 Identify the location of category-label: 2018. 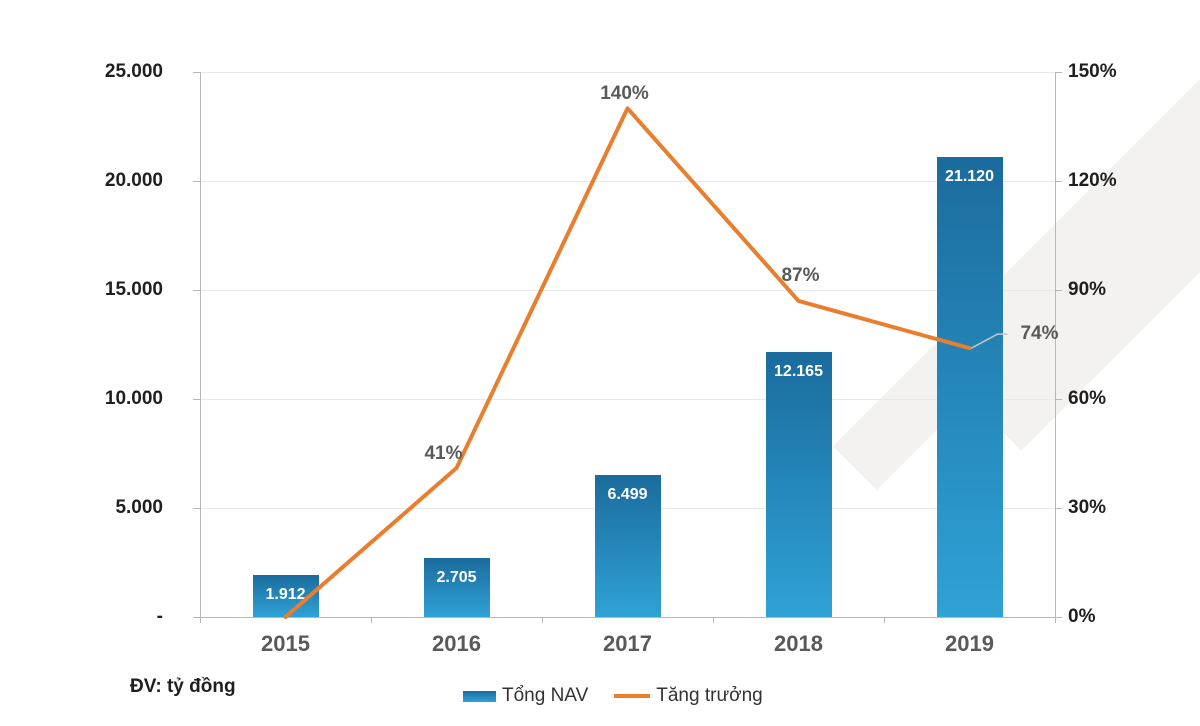
(798, 643).